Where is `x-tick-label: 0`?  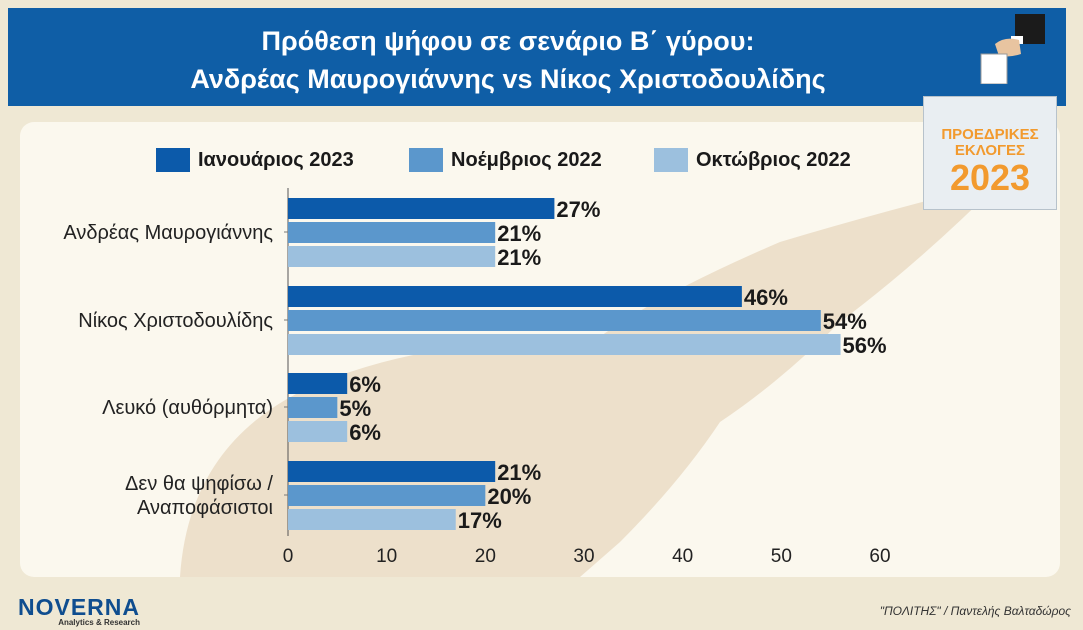
x-tick-label: 0 is located at coordinates (288, 556).